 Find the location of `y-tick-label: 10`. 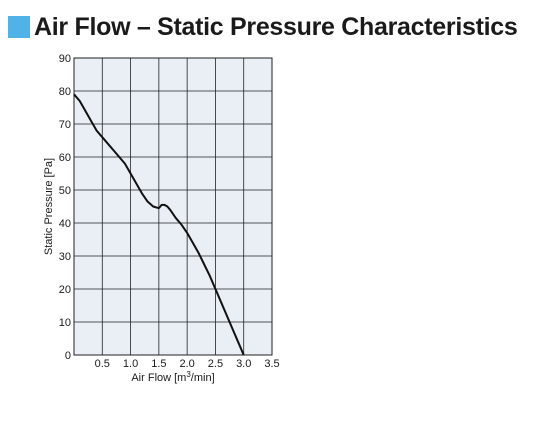

y-tick-label: 10 is located at coordinates (65, 323).